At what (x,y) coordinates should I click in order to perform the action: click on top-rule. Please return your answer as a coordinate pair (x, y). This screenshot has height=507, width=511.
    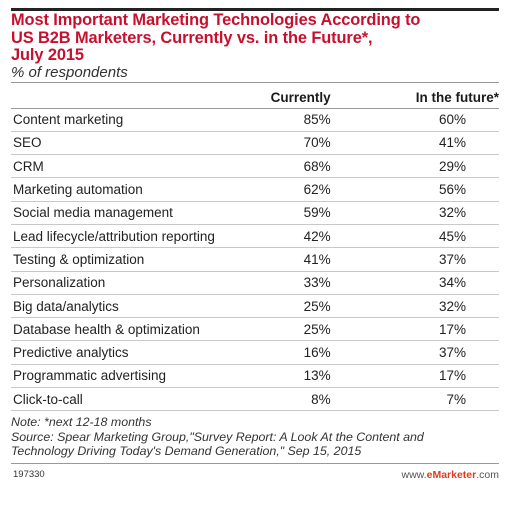
    Looking at the image, I should click on (255, 9).